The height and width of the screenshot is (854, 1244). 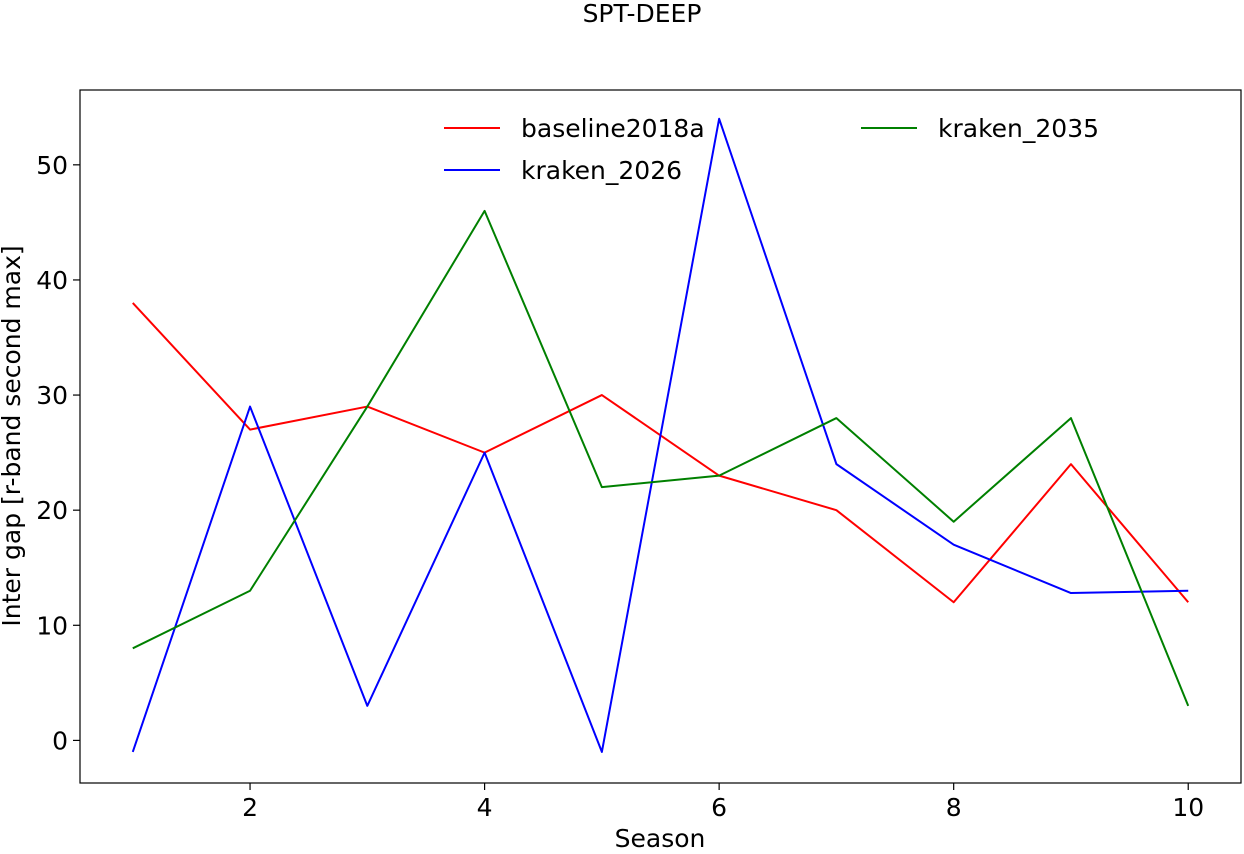 What do you see at coordinates (660, 838) in the screenshot?
I see `x-axis-label: Season` at bounding box center [660, 838].